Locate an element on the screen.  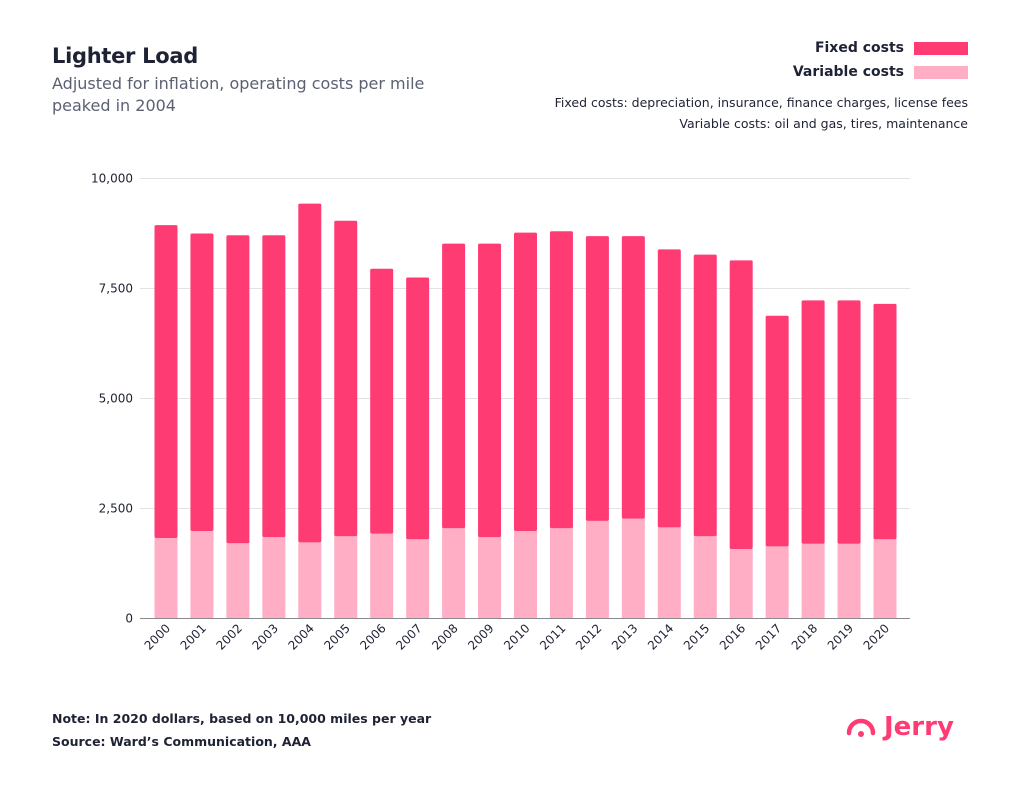
bar-fixed-2016 is located at coordinates (741, 404).